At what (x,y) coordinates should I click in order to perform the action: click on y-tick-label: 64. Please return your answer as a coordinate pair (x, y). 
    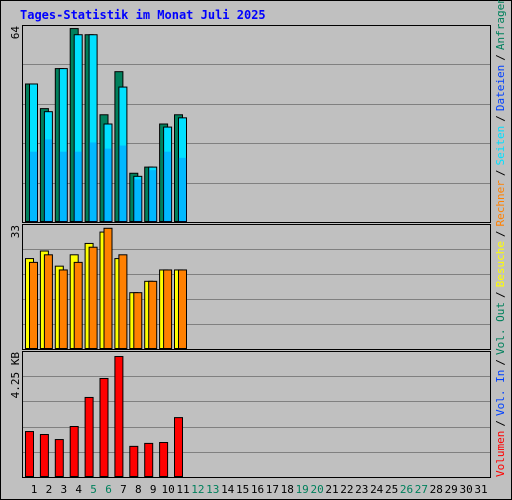
    Looking at the image, I should click on (15, 33).